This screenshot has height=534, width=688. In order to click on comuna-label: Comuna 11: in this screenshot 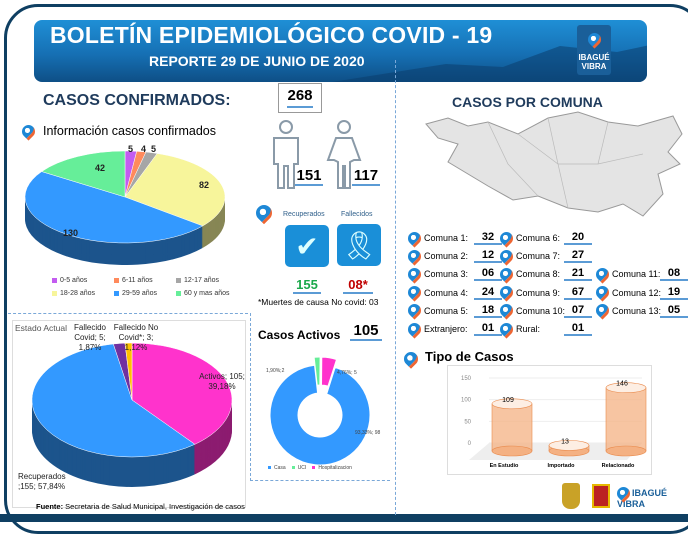, I will do `click(636, 274)`.